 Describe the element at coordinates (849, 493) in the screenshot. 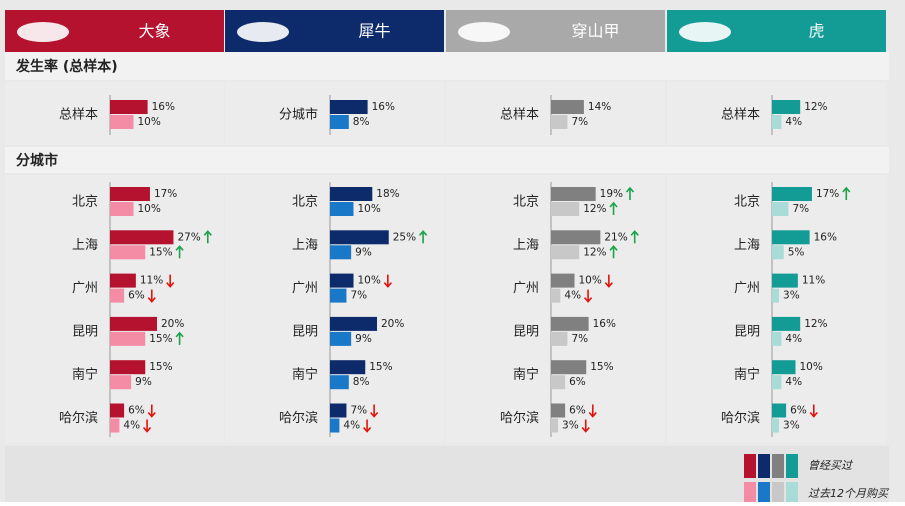

I see `legend-label: 过去12个月购买` at that location.